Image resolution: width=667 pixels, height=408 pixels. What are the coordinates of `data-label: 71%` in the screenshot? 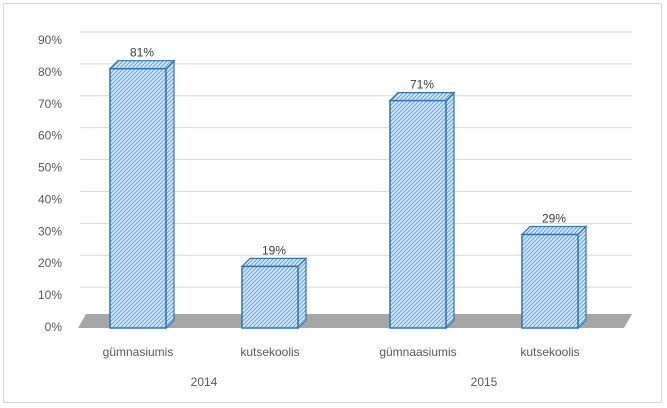 It's located at (422, 85).